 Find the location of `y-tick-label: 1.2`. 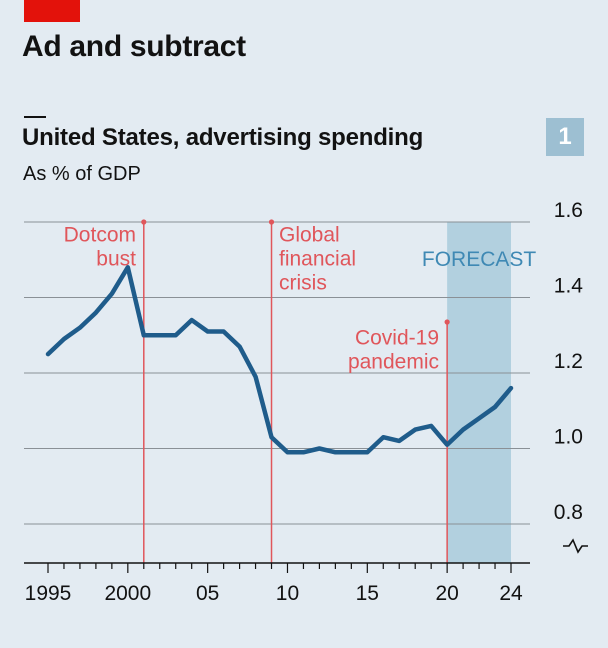

y-tick-label: 1.2 is located at coordinates (568, 361).